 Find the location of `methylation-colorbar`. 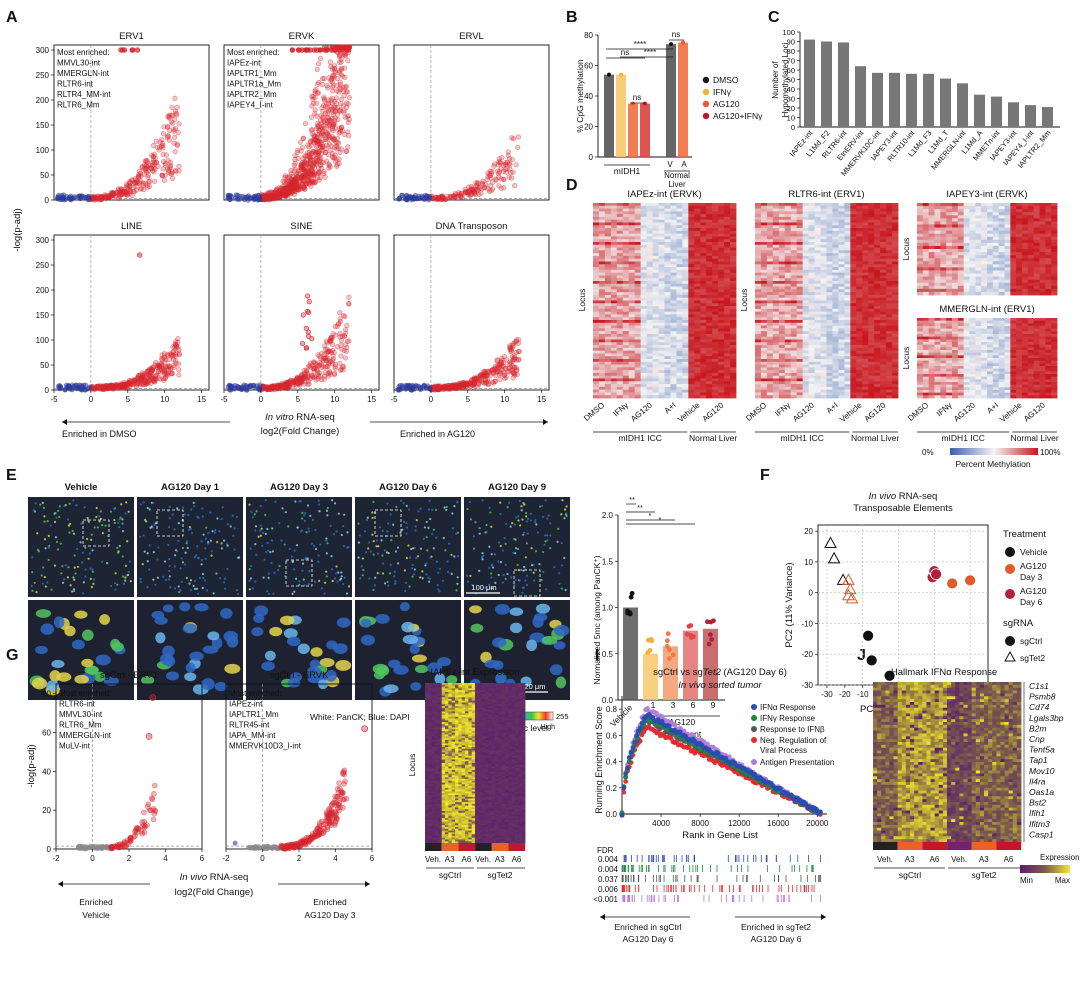

methylation-colorbar is located at coordinates (994, 451).